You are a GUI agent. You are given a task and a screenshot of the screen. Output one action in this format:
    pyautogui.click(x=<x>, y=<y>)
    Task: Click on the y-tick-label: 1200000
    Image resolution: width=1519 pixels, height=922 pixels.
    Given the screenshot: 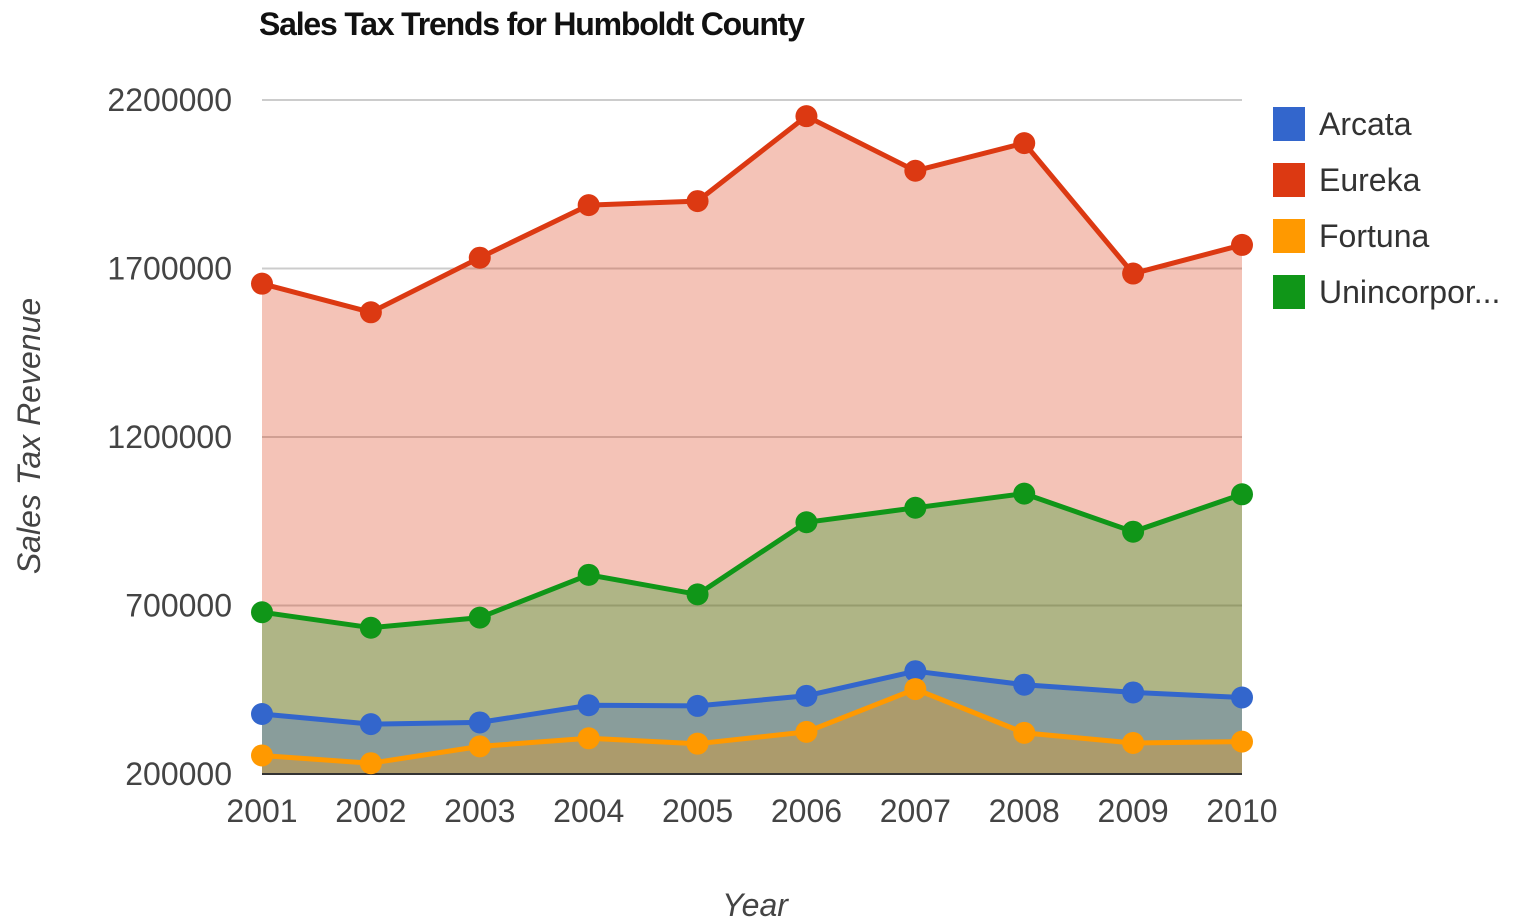 What is the action you would take?
    pyautogui.click(x=169, y=437)
    